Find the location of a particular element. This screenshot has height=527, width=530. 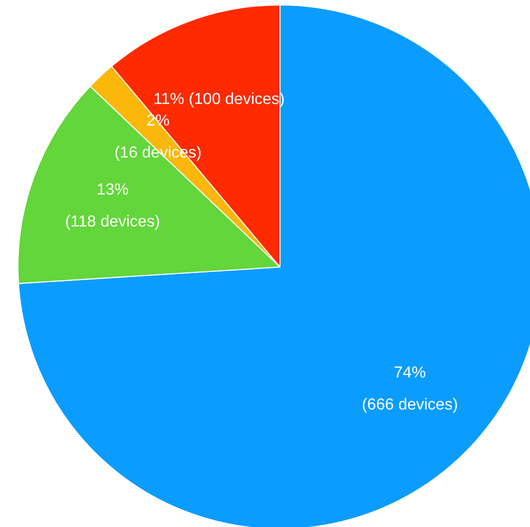

data-label: 2% (16 devices) is located at coordinates (158, 137).